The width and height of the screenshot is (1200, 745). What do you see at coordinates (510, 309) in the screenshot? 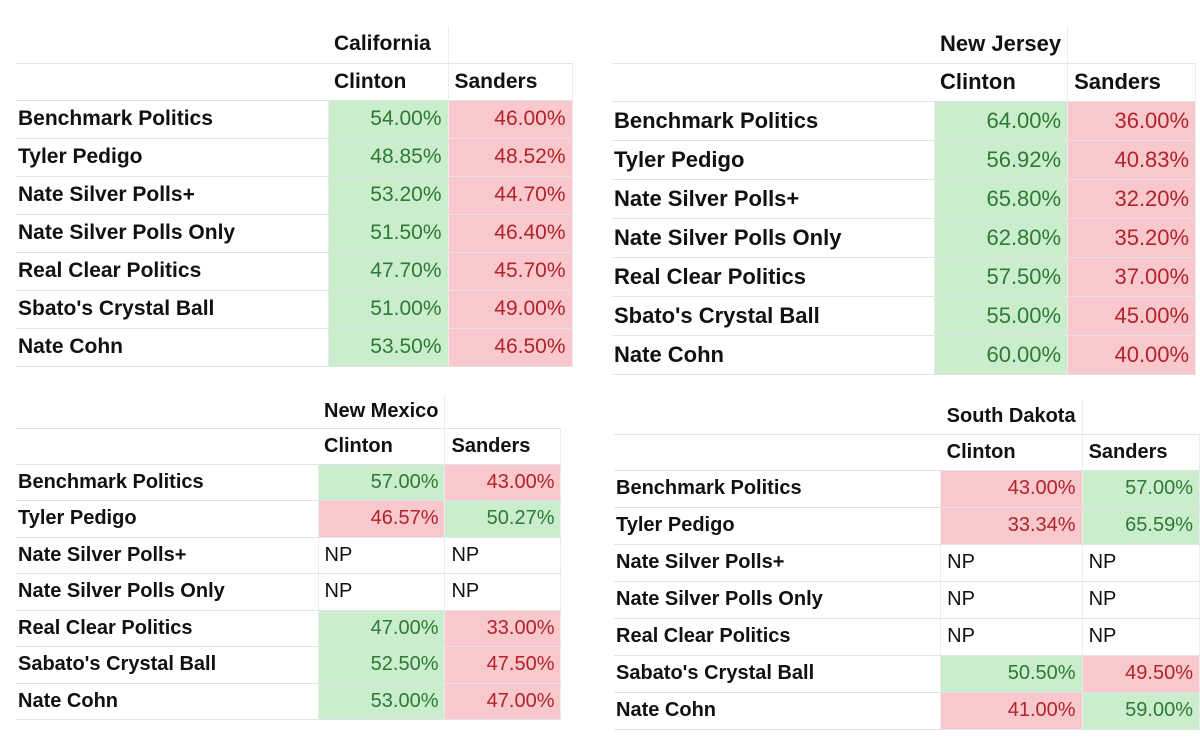
I see `sanders-value: 49.00%` at bounding box center [510, 309].